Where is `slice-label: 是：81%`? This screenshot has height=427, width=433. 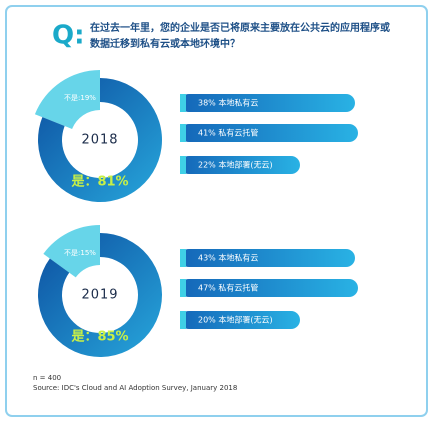
slice-label: 是：81% is located at coordinates (99, 182).